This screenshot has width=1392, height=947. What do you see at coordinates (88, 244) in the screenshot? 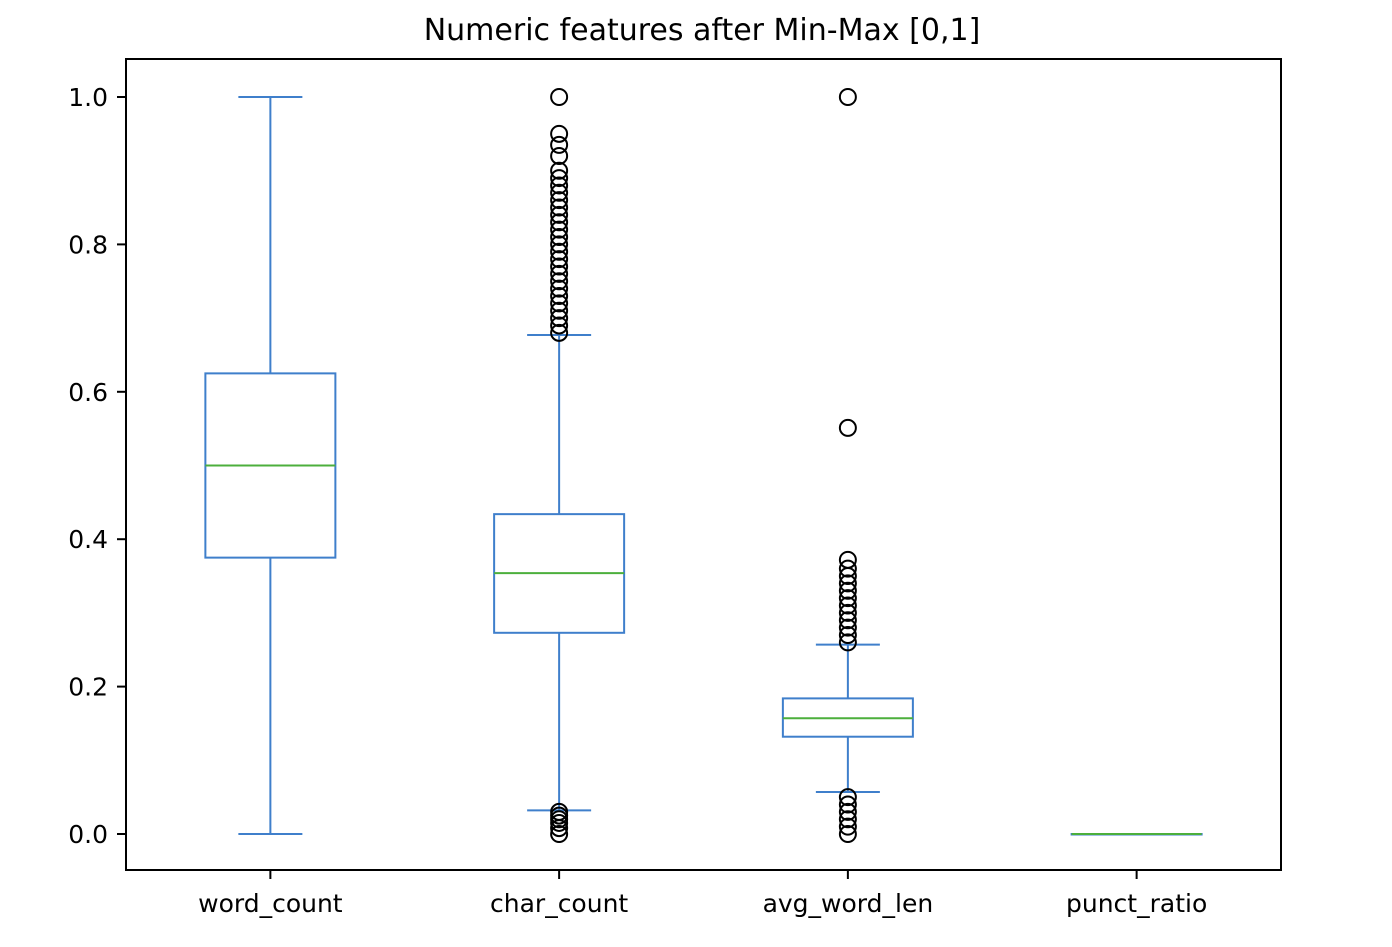
I see `y-tick-label: 0.8` at bounding box center [88, 244].